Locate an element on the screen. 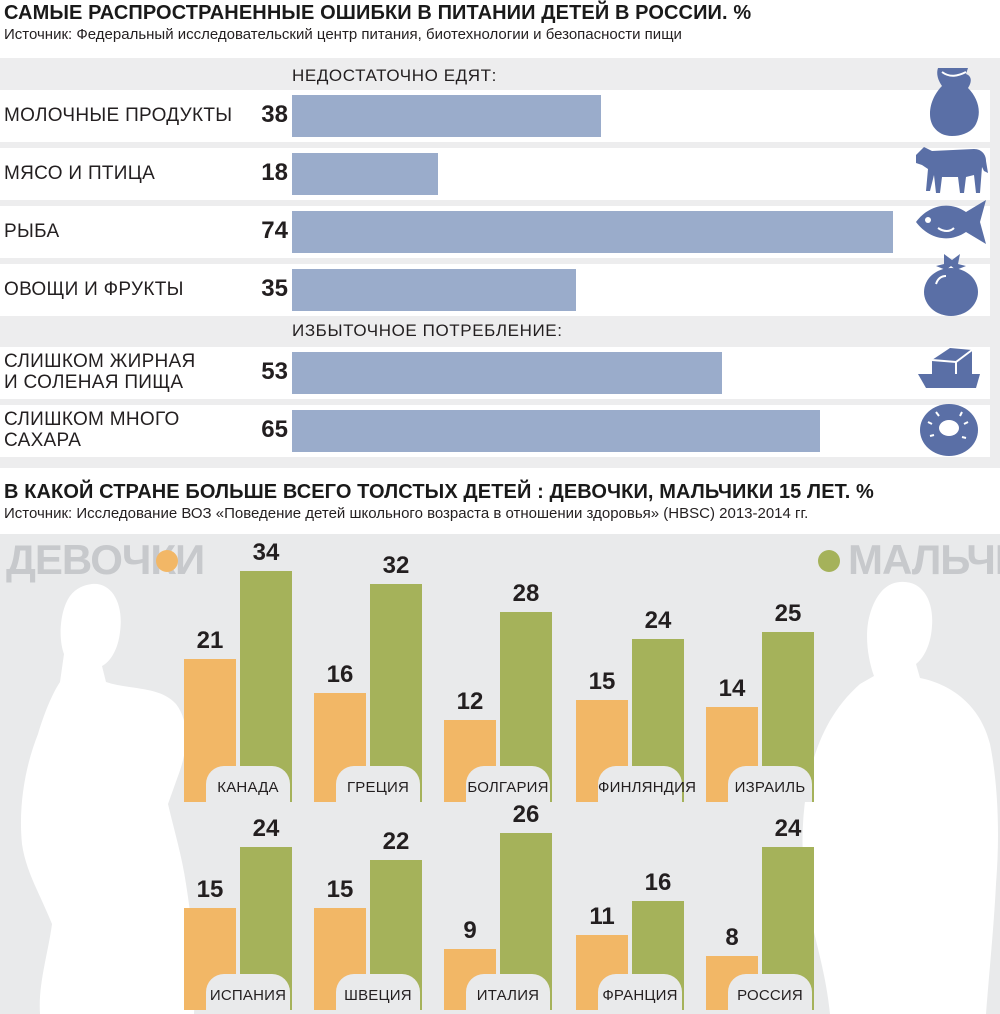  boy-silhouette is located at coordinates (900, 797).